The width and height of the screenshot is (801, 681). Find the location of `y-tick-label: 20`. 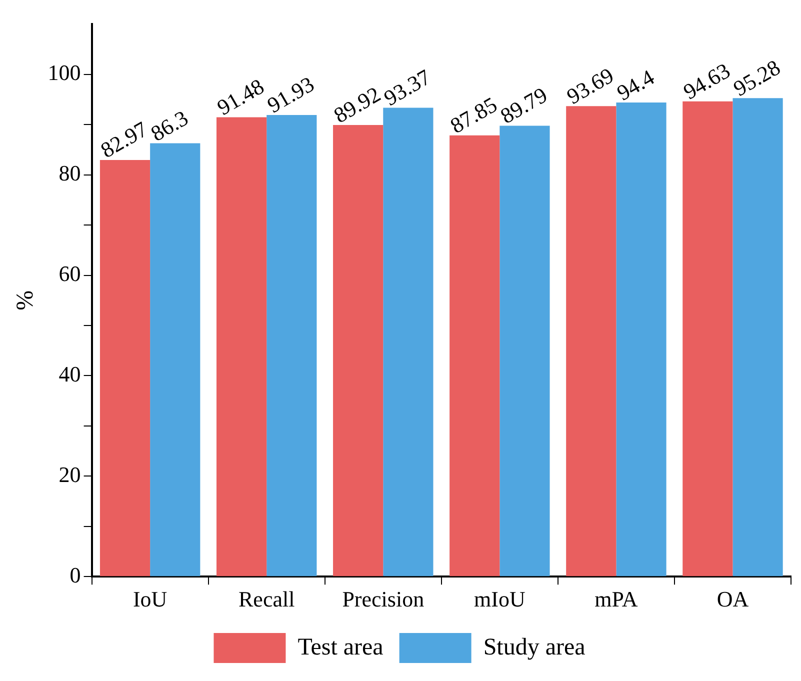

y-tick-label: 20 is located at coordinates (69, 474).